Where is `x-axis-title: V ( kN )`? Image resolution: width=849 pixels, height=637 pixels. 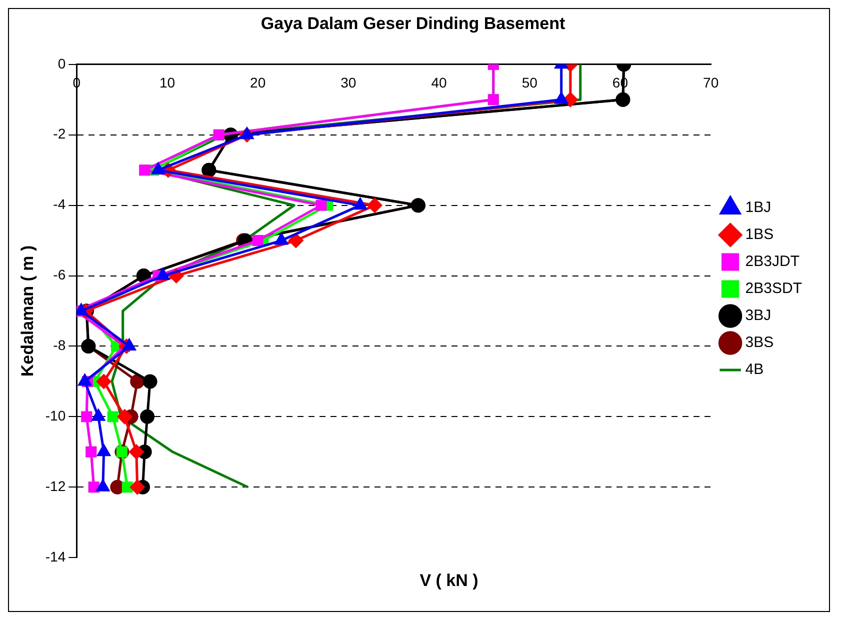
x-axis-title: V ( kN ) is located at coordinates (449, 581).